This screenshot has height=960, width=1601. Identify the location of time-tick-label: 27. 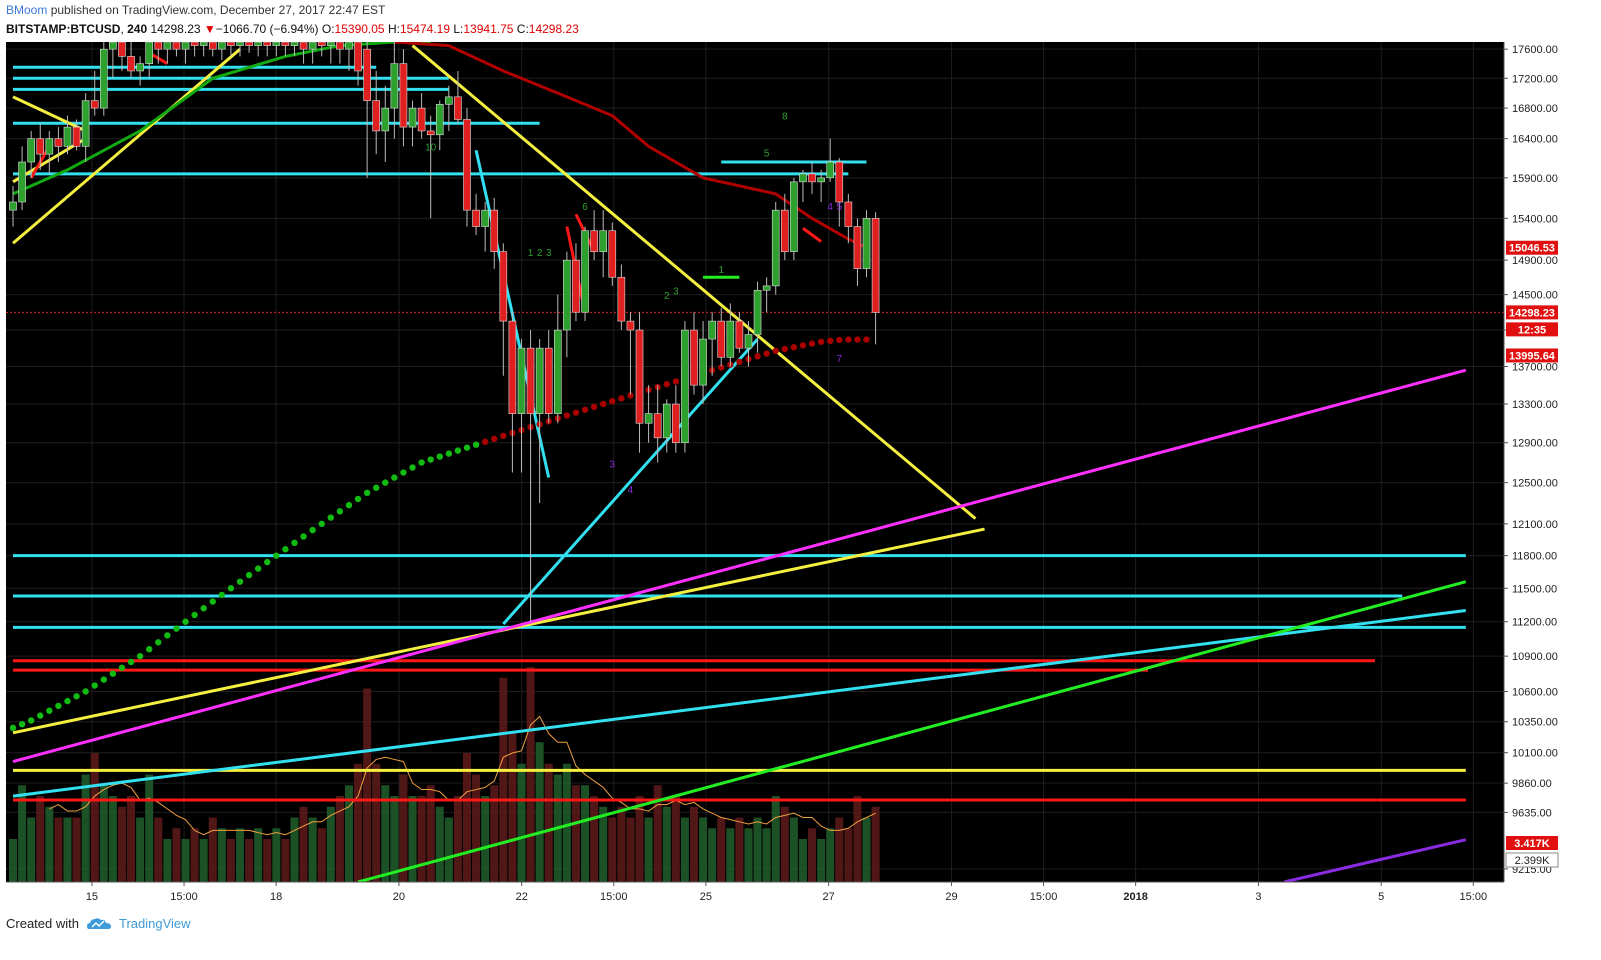
(829, 897).